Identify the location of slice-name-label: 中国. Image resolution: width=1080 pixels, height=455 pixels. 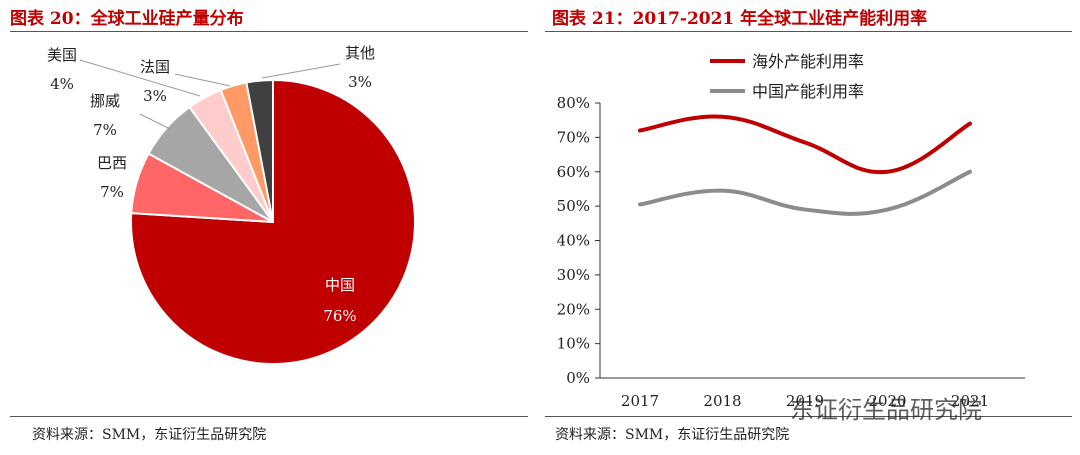
(340, 285).